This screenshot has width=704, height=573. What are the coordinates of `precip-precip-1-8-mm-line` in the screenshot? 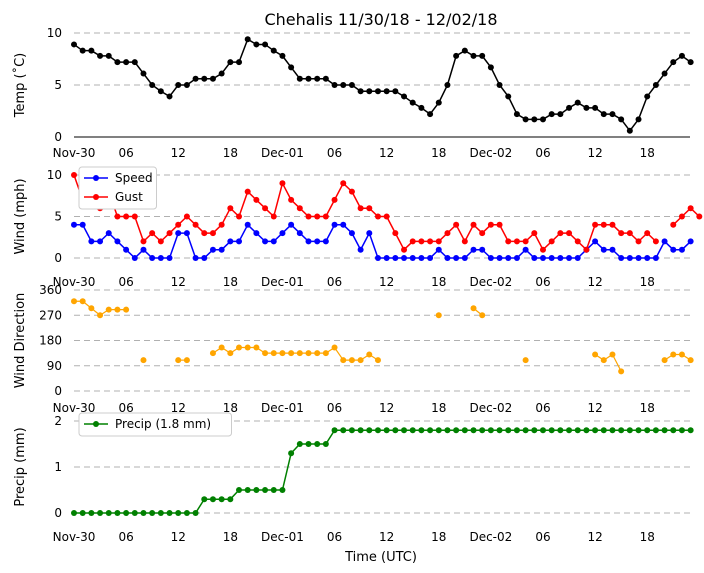 It's located at (382, 471).